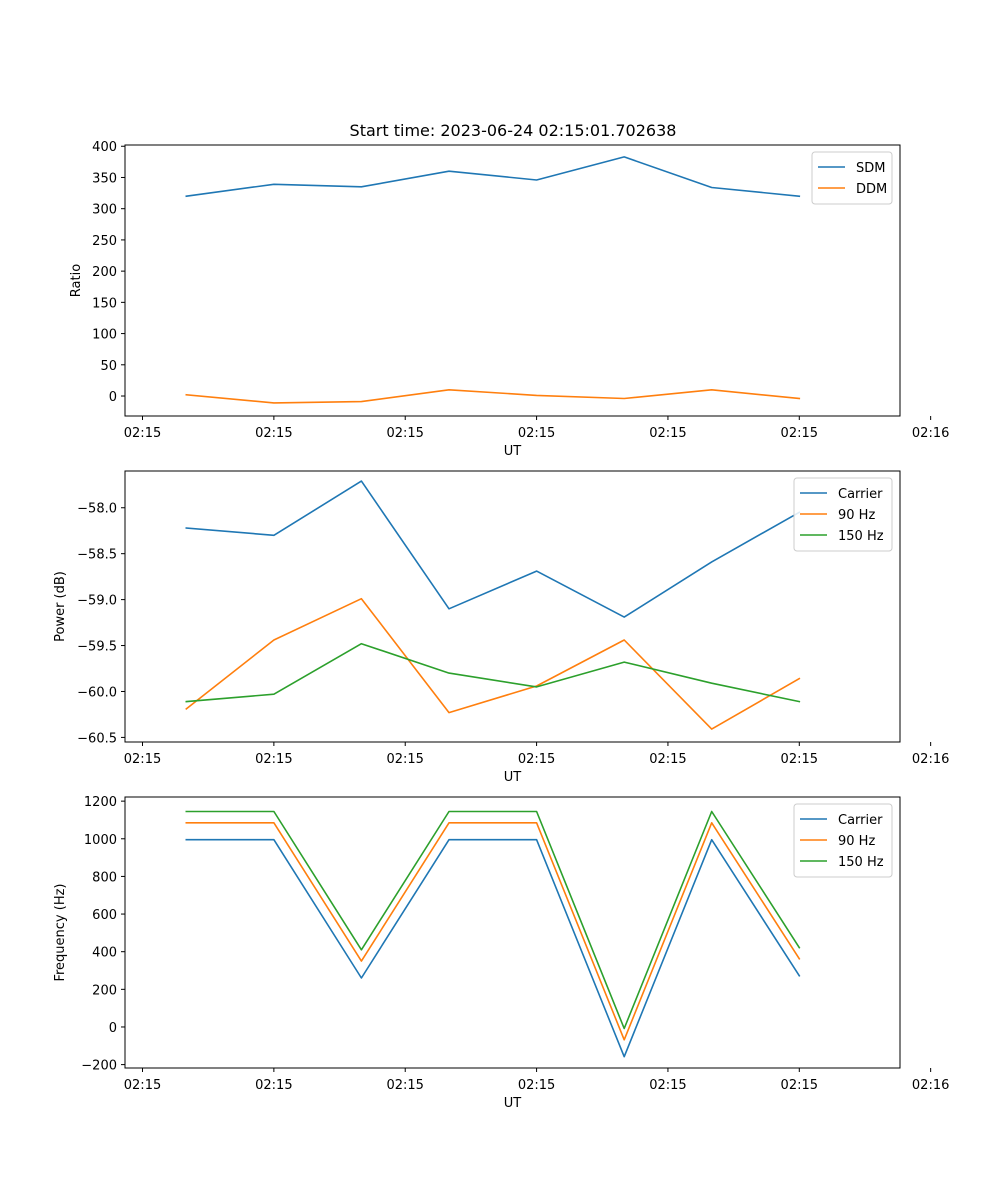 The height and width of the screenshot is (1200, 1000). I want to click on y-tick-label: 150, so click(104, 303).